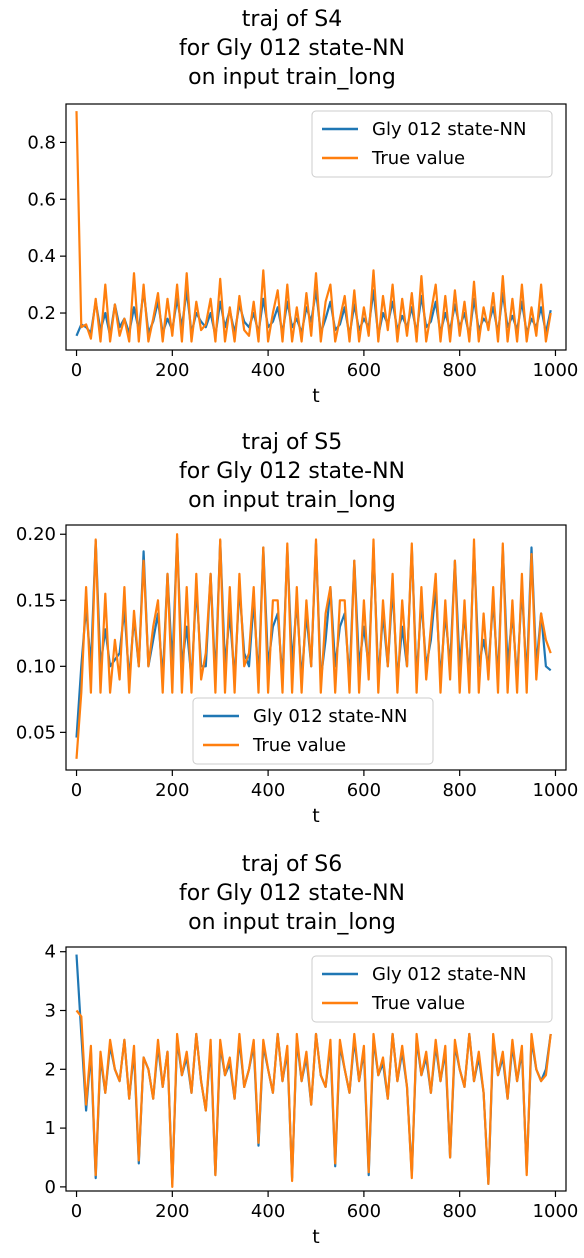  What do you see at coordinates (41, 313) in the screenshot?
I see `y-tick-label: 0.2` at bounding box center [41, 313].